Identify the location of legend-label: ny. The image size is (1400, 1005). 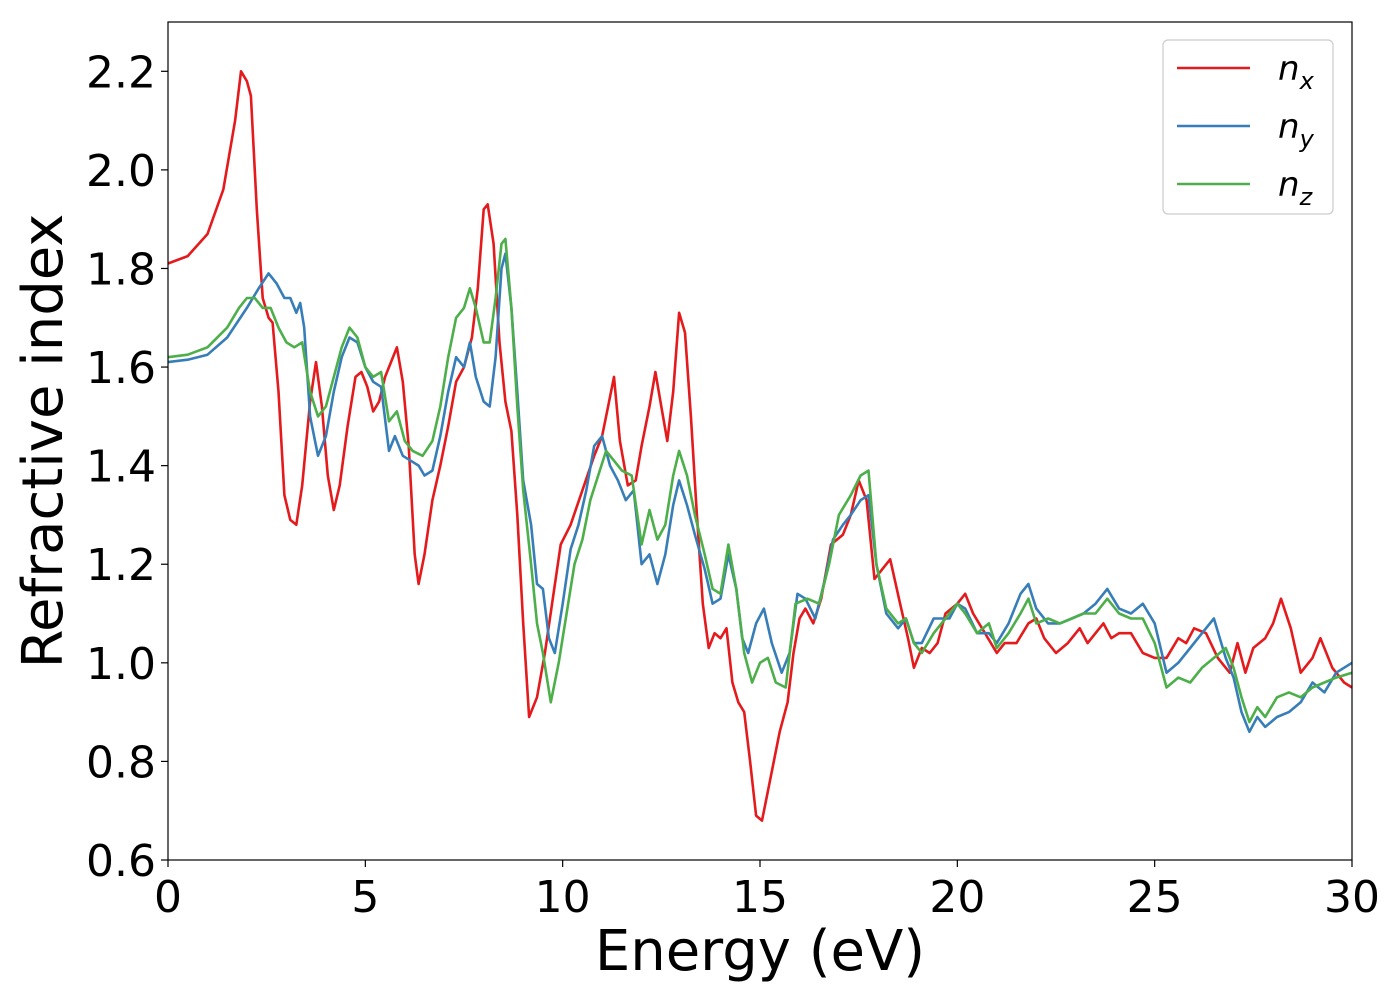
(1296, 130).